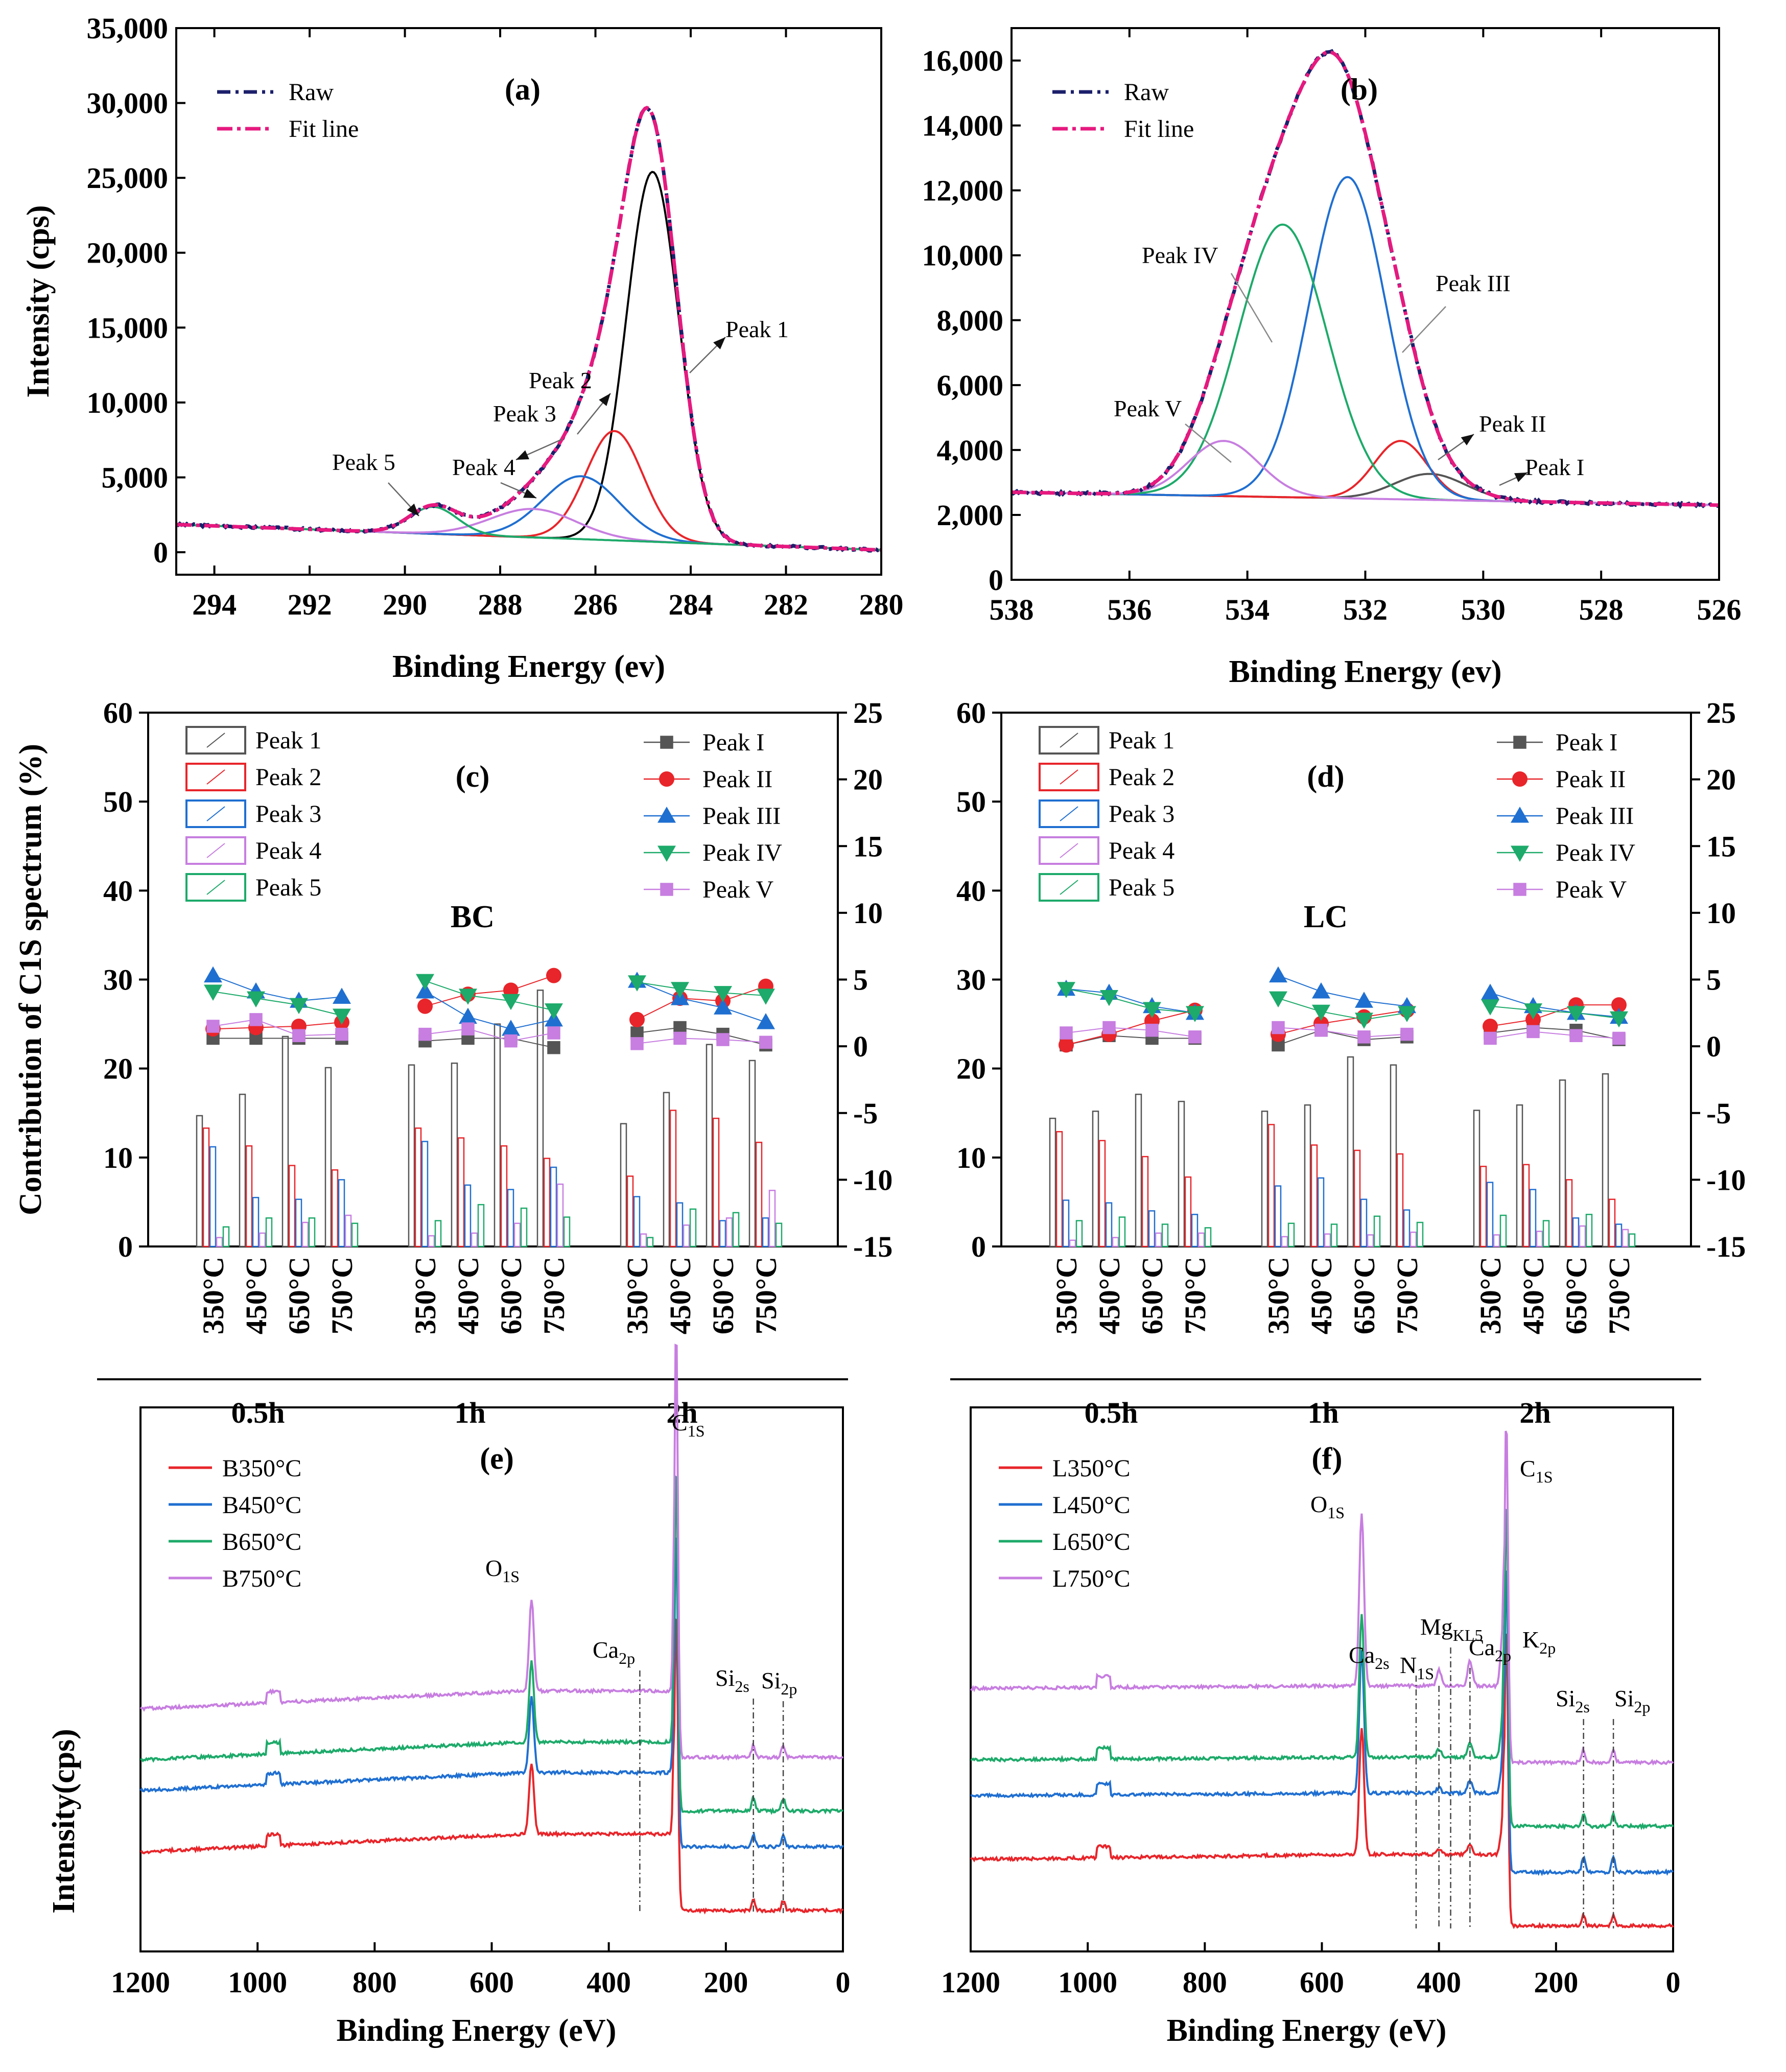 The height and width of the screenshot is (2072, 1786). I want to click on point-peak-iii, so click(342, 996).